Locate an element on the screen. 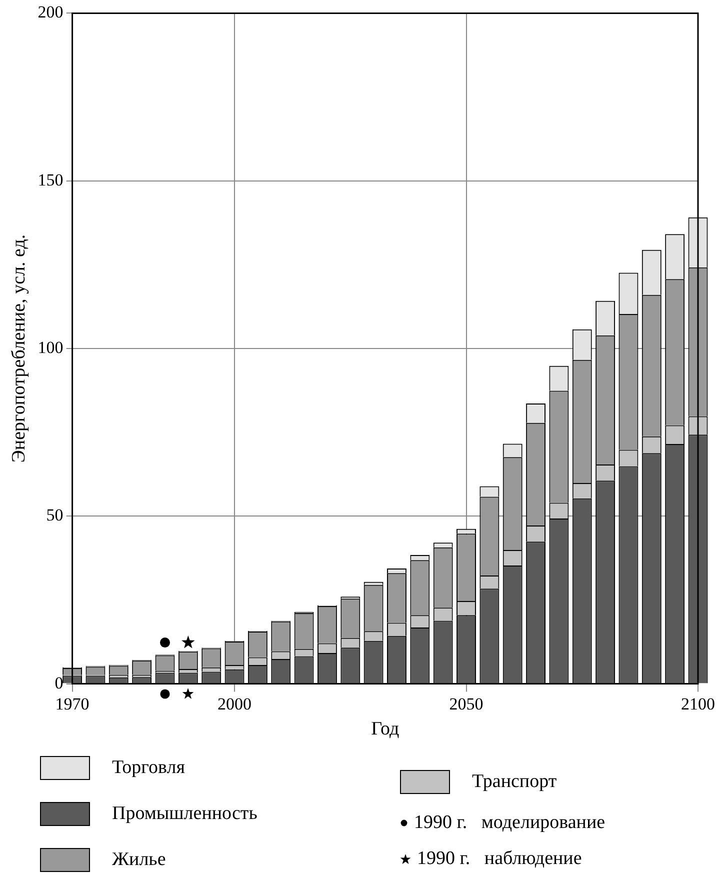 Image resolution: width=720 pixels, height=889 pixels. y-axis-title: Энергопотребление, усл. ед. is located at coordinates (19, 348).